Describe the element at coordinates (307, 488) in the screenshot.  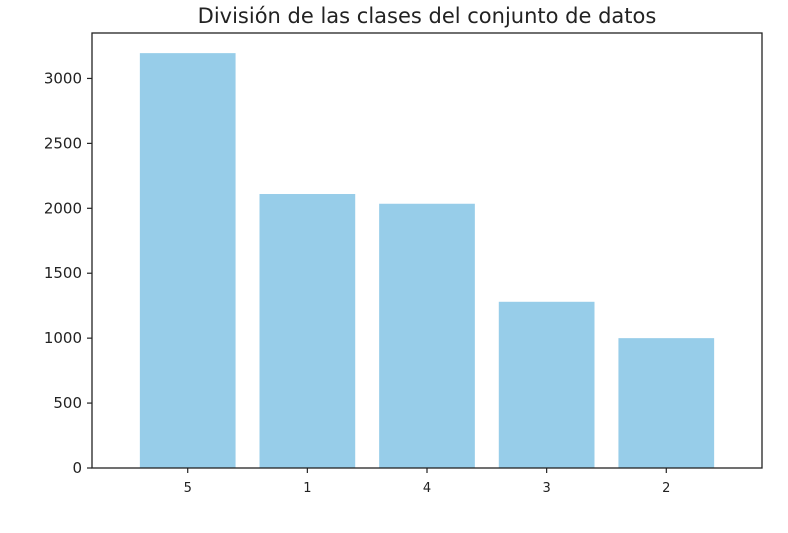
I see `x-tick-label: 1` at that location.